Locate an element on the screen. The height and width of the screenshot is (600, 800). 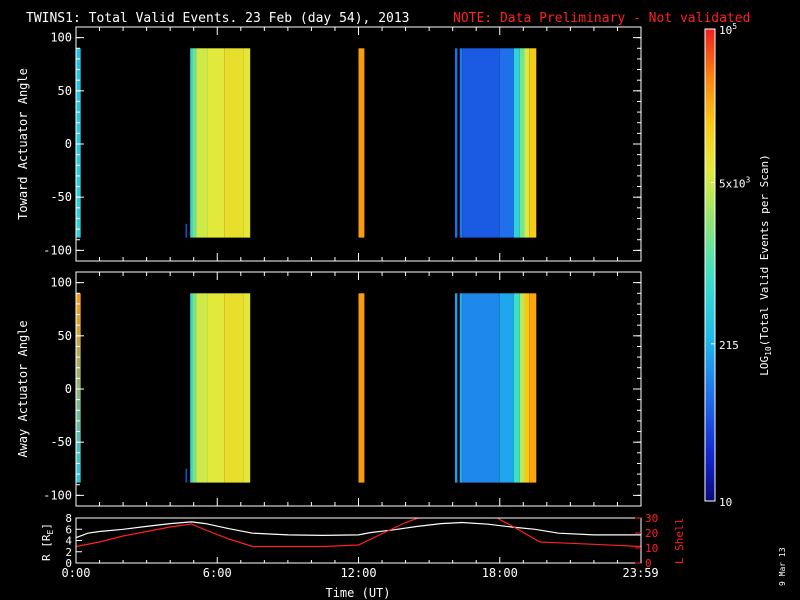
orbit-right-axis: 30 20 10 0 is located at coordinates (646, 541).